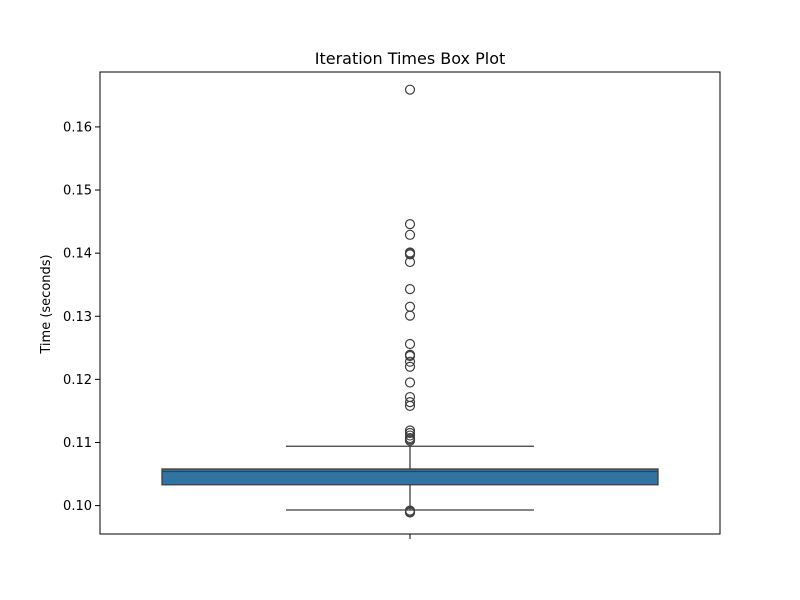 Image resolution: width=800 pixels, height=600 pixels. What do you see at coordinates (410, 58) in the screenshot?
I see `chart-title: Iteration Times Box Plot` at bounding box center [410, 58].